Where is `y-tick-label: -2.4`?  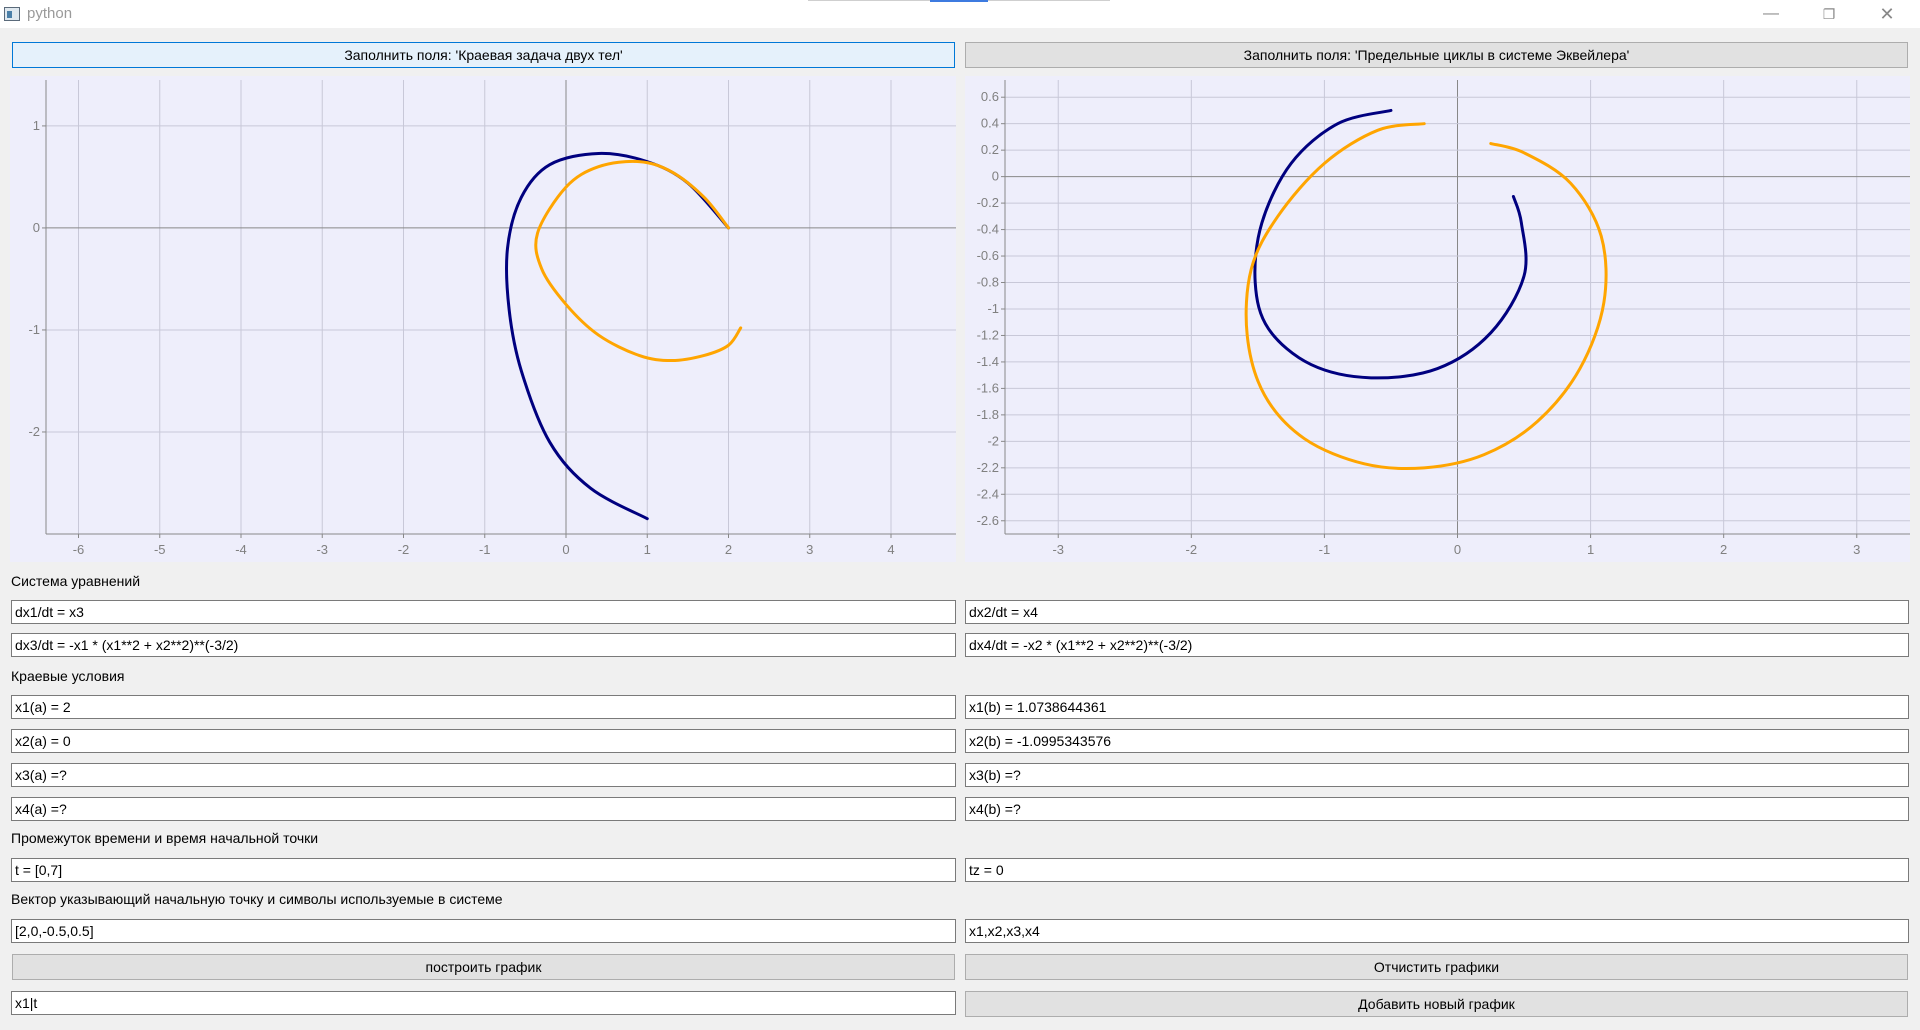
y-tick-label: -2.4 is located at coordinates (988, 493).